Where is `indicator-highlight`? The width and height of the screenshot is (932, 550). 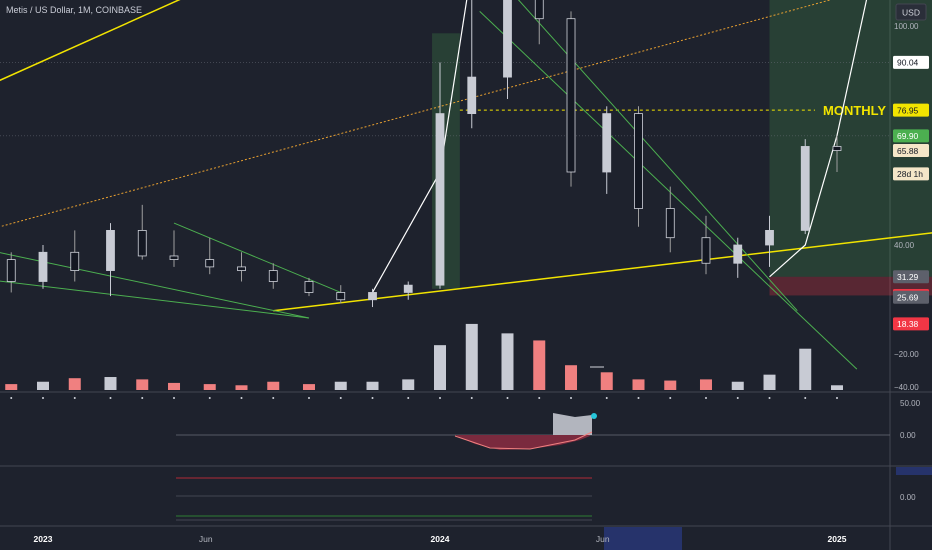 indicator-highlight is located at coordinates (914, 471).